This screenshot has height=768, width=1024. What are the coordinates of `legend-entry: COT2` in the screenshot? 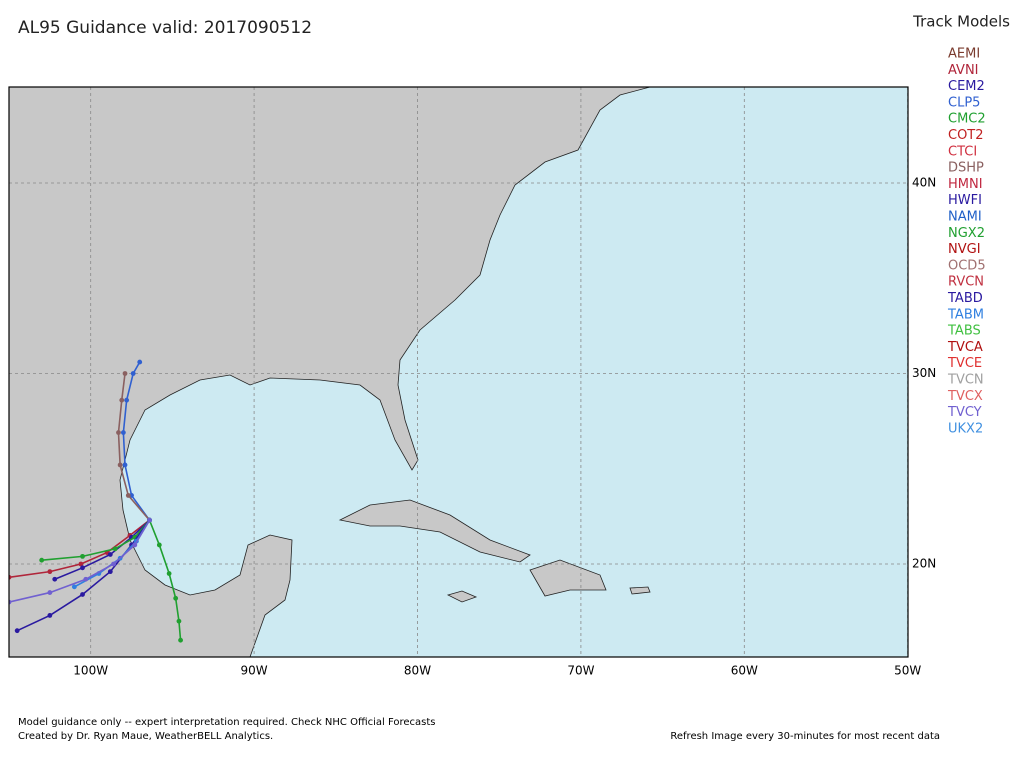 It's located at (966, 135).